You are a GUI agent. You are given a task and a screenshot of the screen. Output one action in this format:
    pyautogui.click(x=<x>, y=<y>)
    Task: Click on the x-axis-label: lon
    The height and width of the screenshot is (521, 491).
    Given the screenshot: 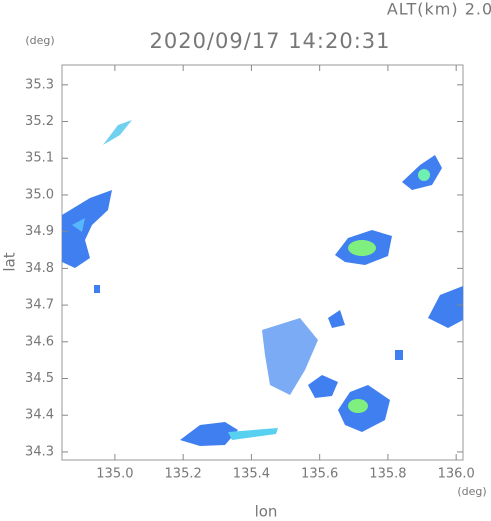 What is the action you would take?
    pyautogui.click(x=266, y=512)
    